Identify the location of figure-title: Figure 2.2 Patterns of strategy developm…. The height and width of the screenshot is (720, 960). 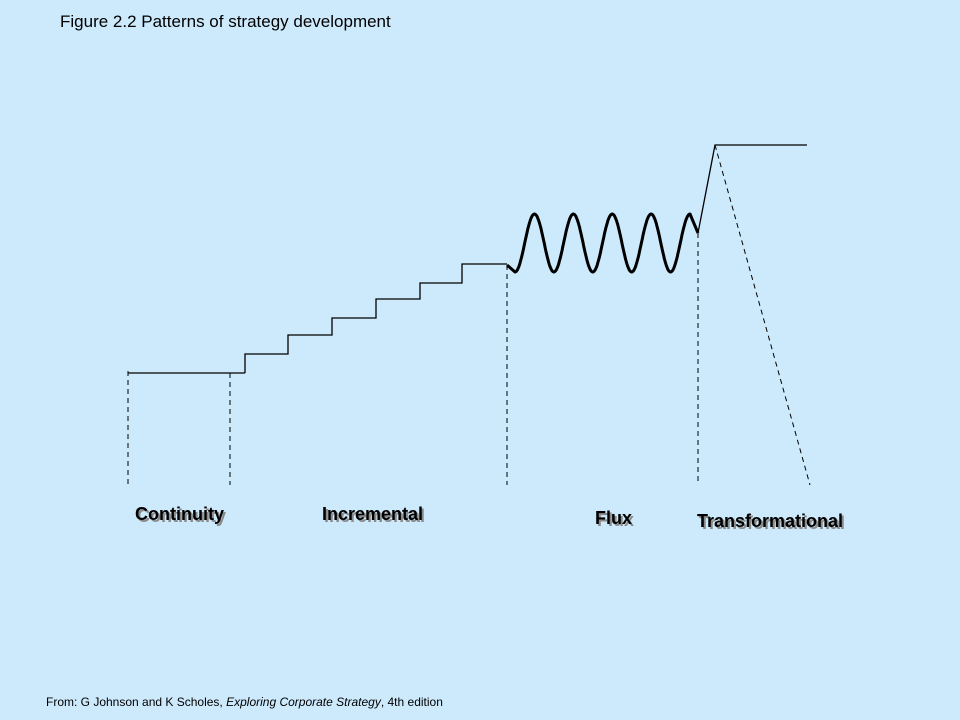
(225, 21).